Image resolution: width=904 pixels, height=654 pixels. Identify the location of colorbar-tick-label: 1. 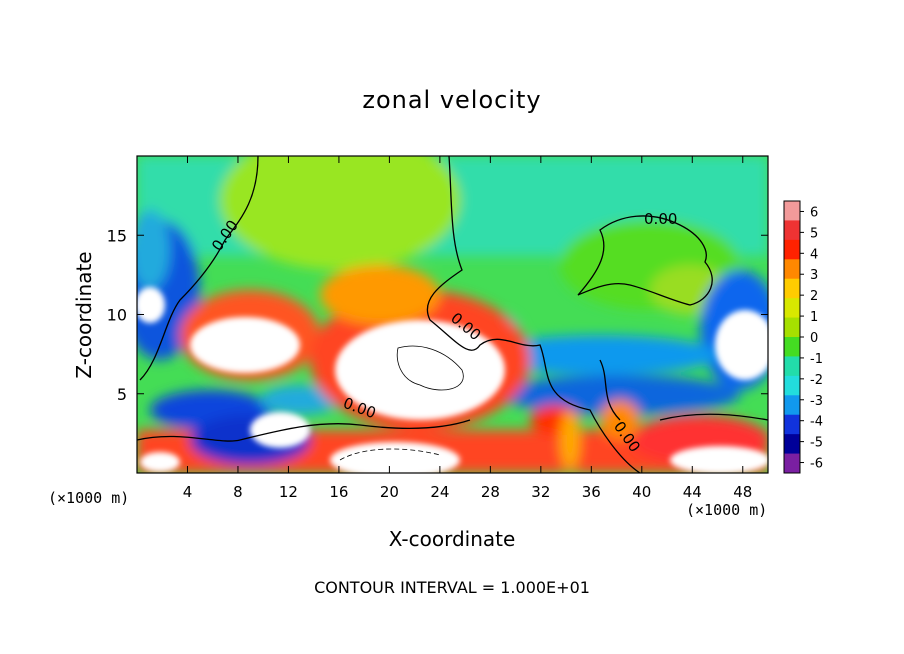
(814, 317).